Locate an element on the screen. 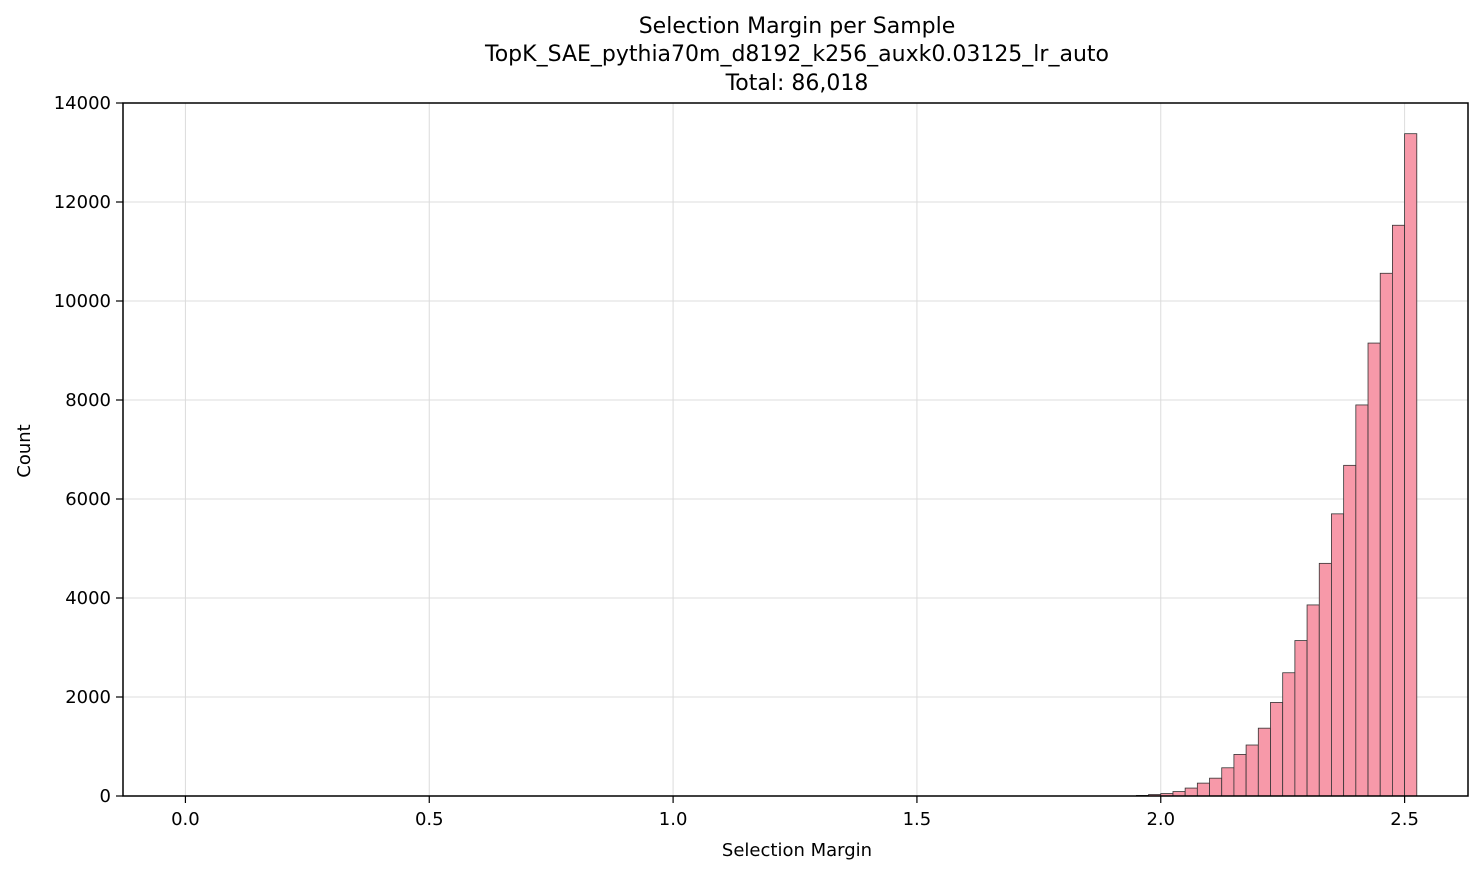  histogram-bars is located at coordinates (1276, 465).